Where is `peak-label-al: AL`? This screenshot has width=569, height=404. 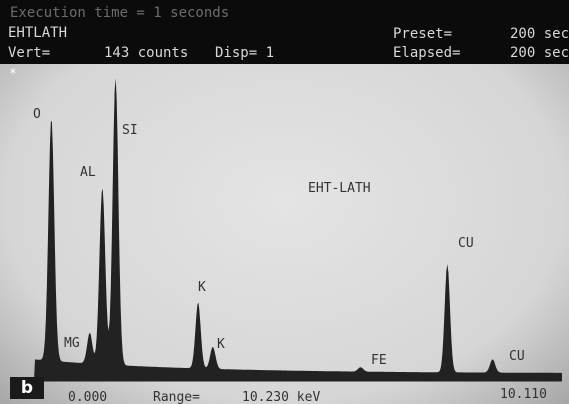 peak-label-al: AL is located at coordinates (88, 172).